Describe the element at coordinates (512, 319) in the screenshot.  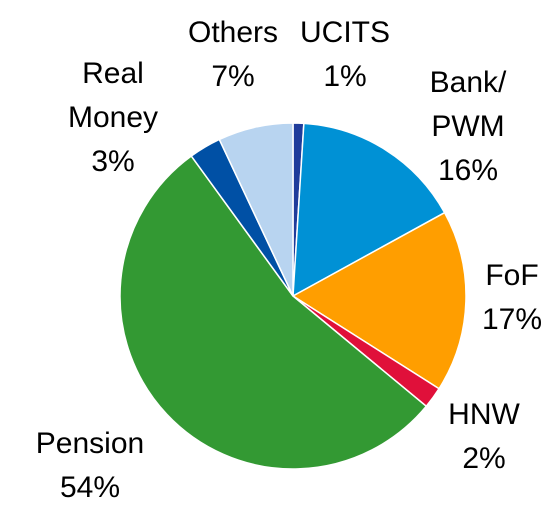
I see `value-label: 17%` at that location.